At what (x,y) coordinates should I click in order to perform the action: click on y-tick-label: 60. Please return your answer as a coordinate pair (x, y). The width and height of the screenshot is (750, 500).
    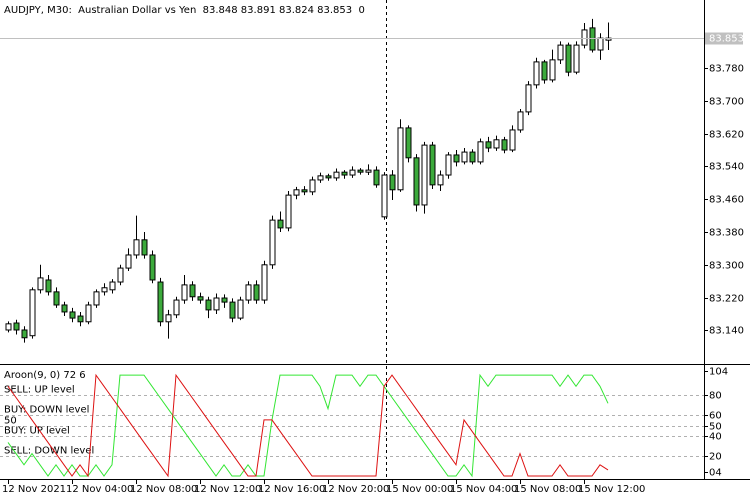
    Looking at the image, I should click on (715, 416).